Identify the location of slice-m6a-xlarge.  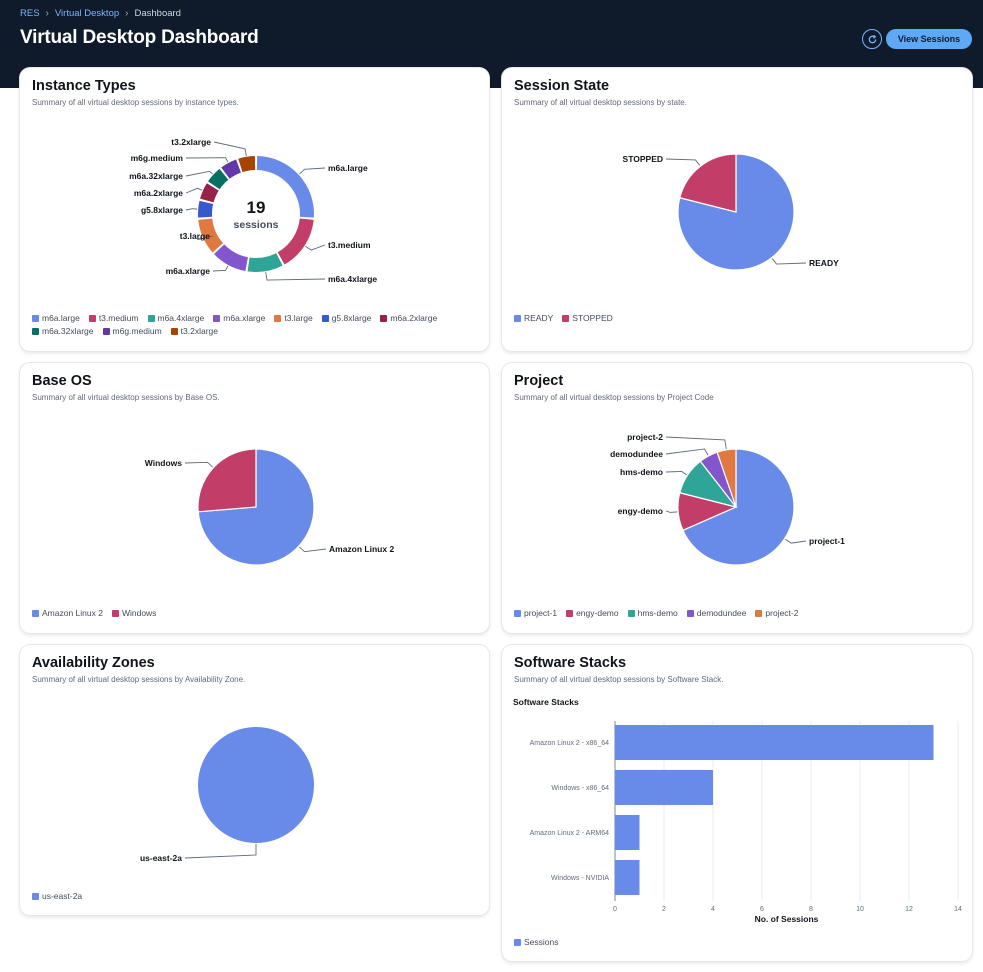
(231, 258).